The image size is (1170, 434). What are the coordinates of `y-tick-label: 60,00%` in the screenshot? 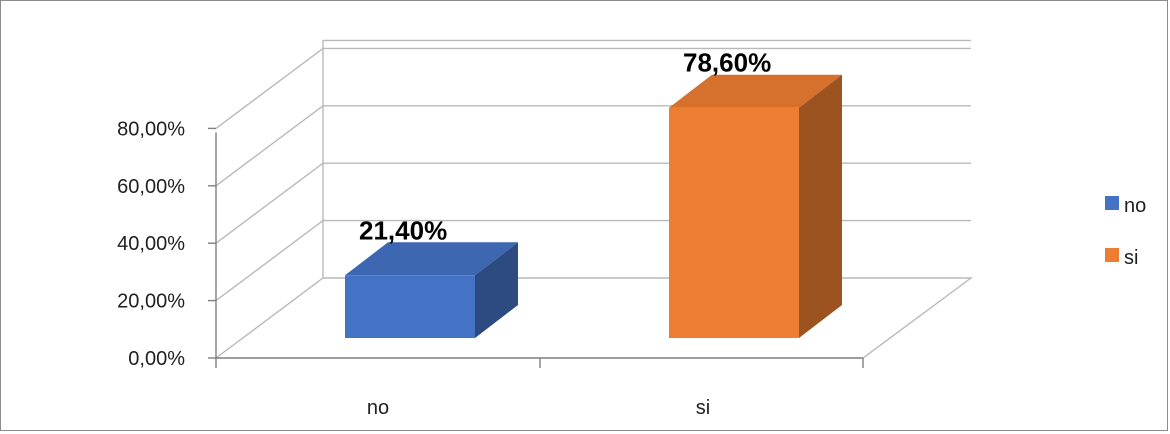 It's located at (151, 187).